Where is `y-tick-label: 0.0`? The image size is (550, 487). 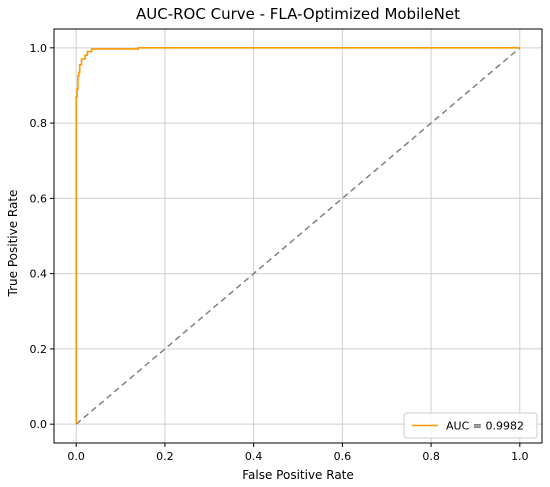
y-tick-label: 0.0 is located at coordinates (39, 424).